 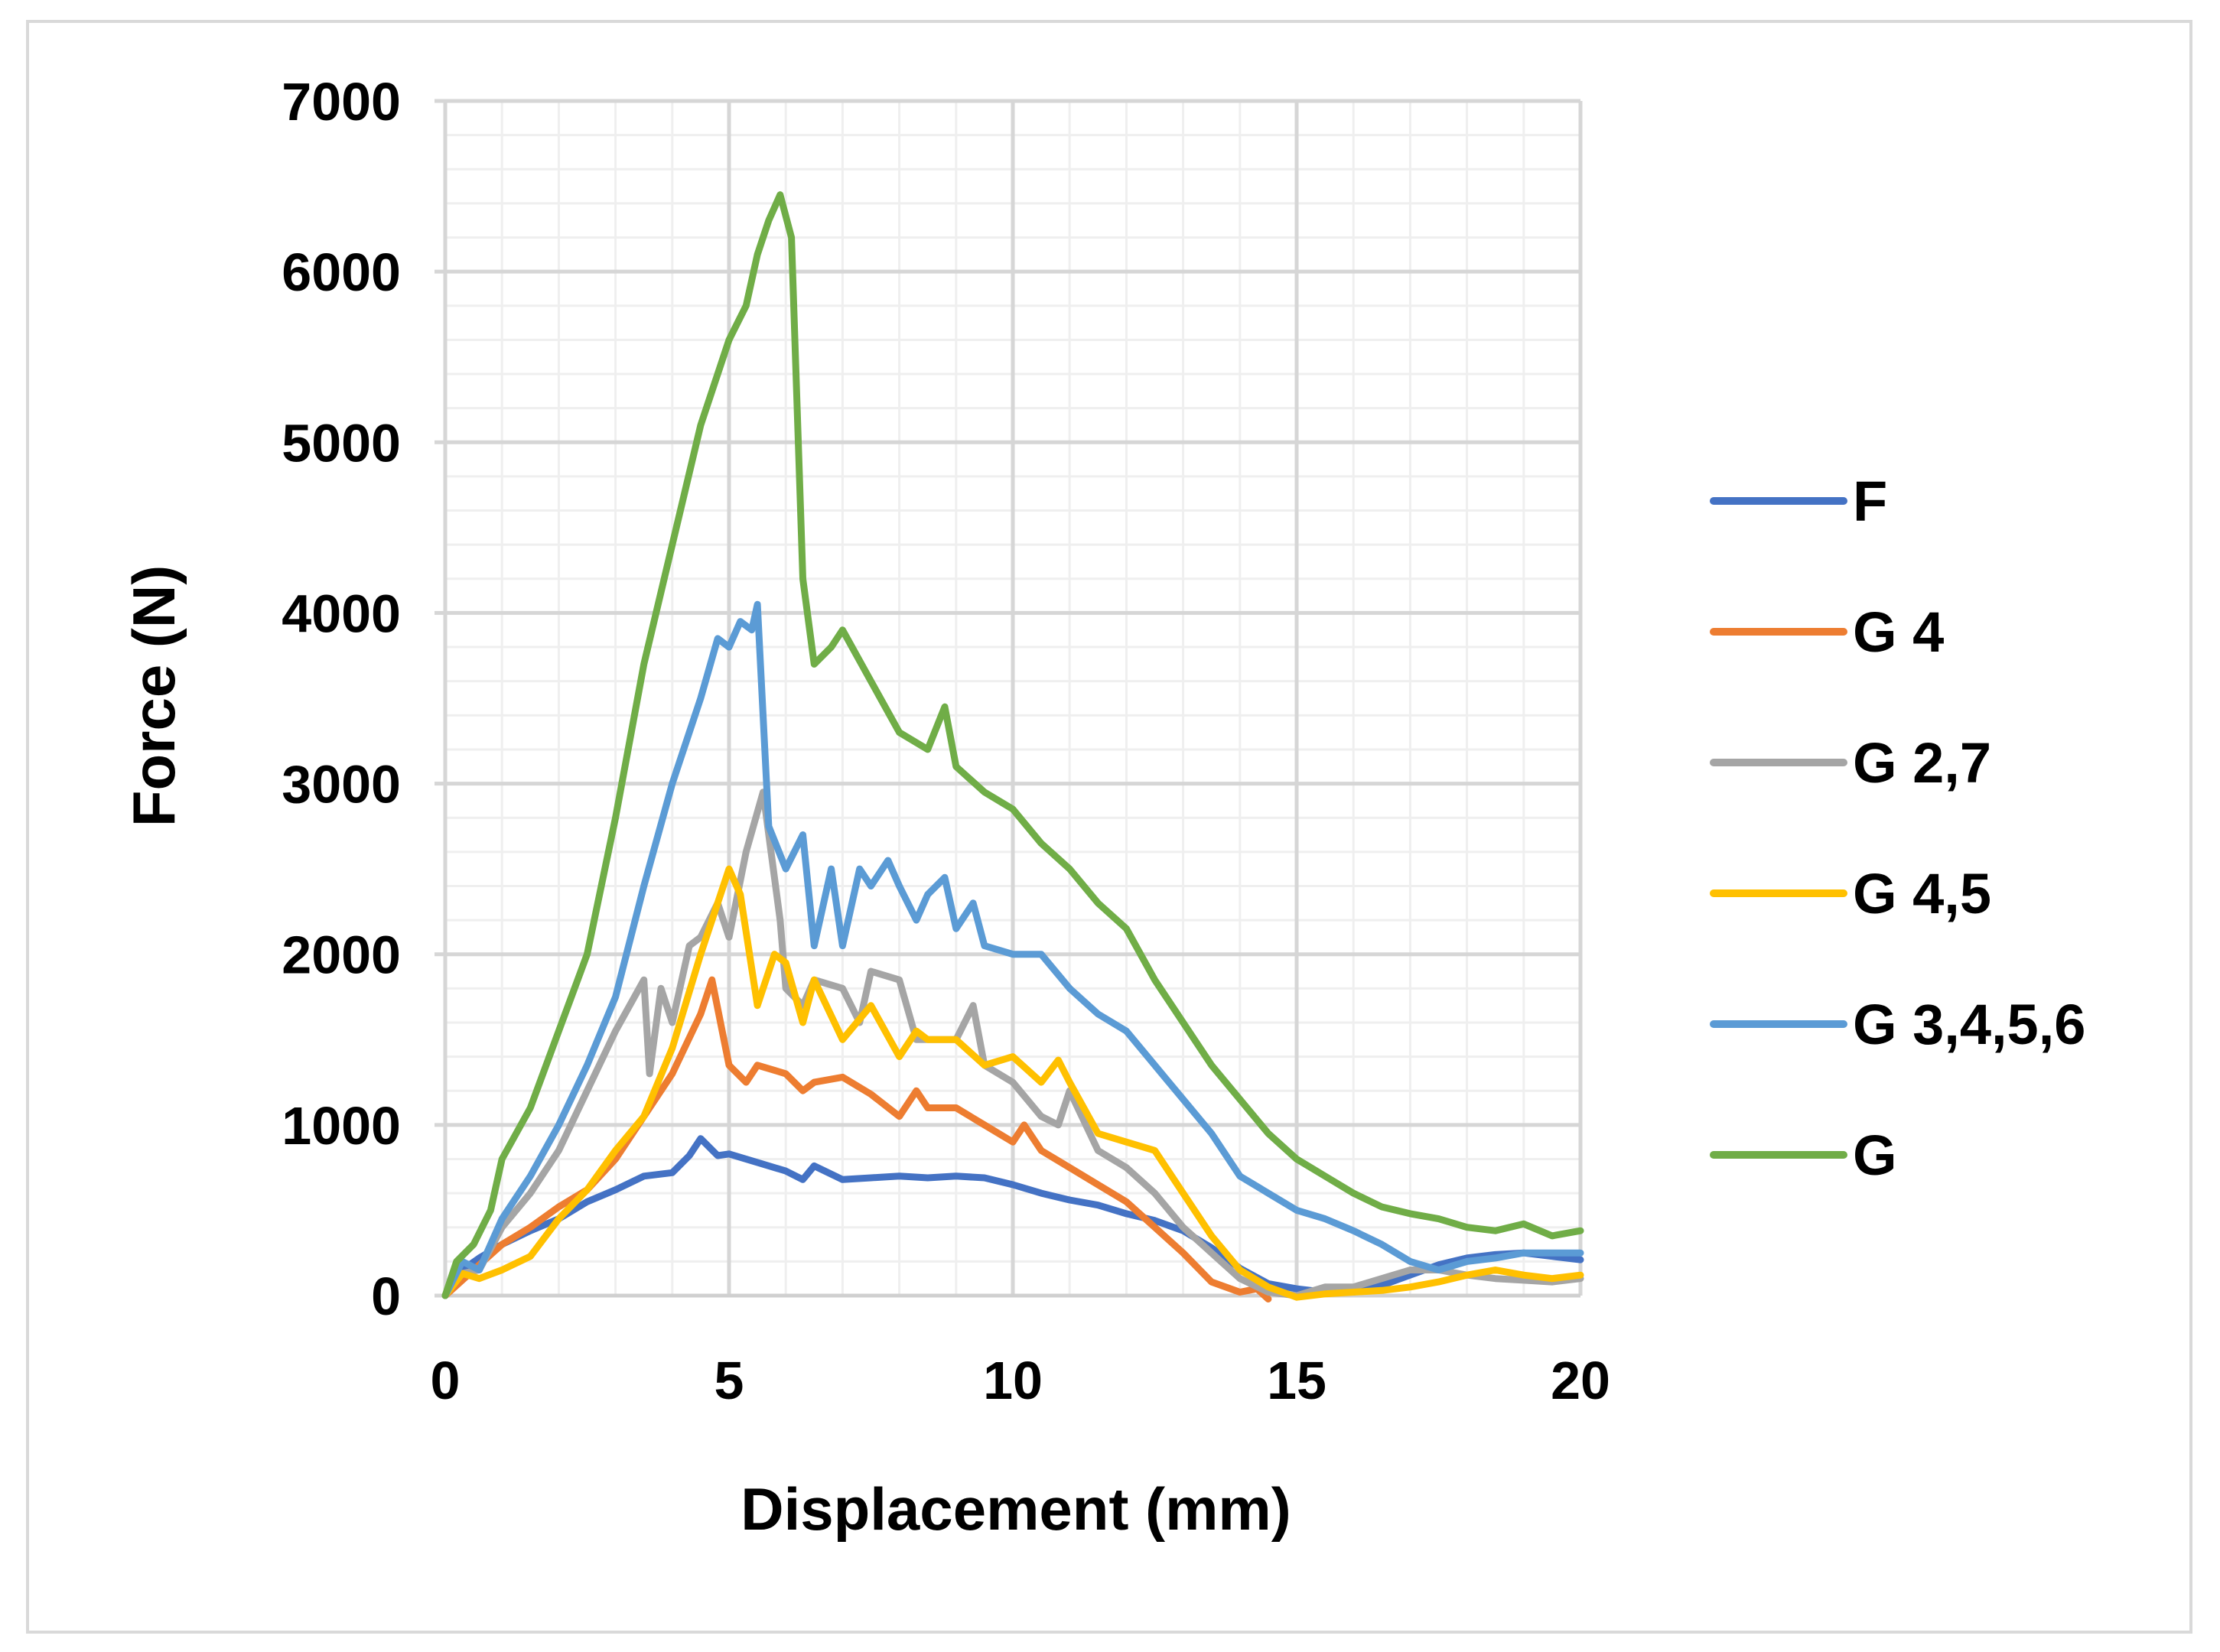 What do you see at coordinates (341, 443) in the screenshot?
I see `y-tick-label: 5000` at bounding box center [341, 443].